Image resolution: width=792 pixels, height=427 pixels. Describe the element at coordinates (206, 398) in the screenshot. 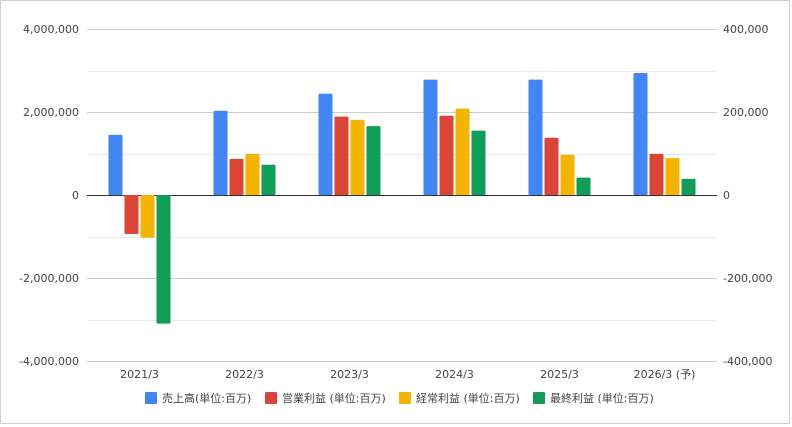

I see `legend-label: 売上高(単位:百万)` at that location.